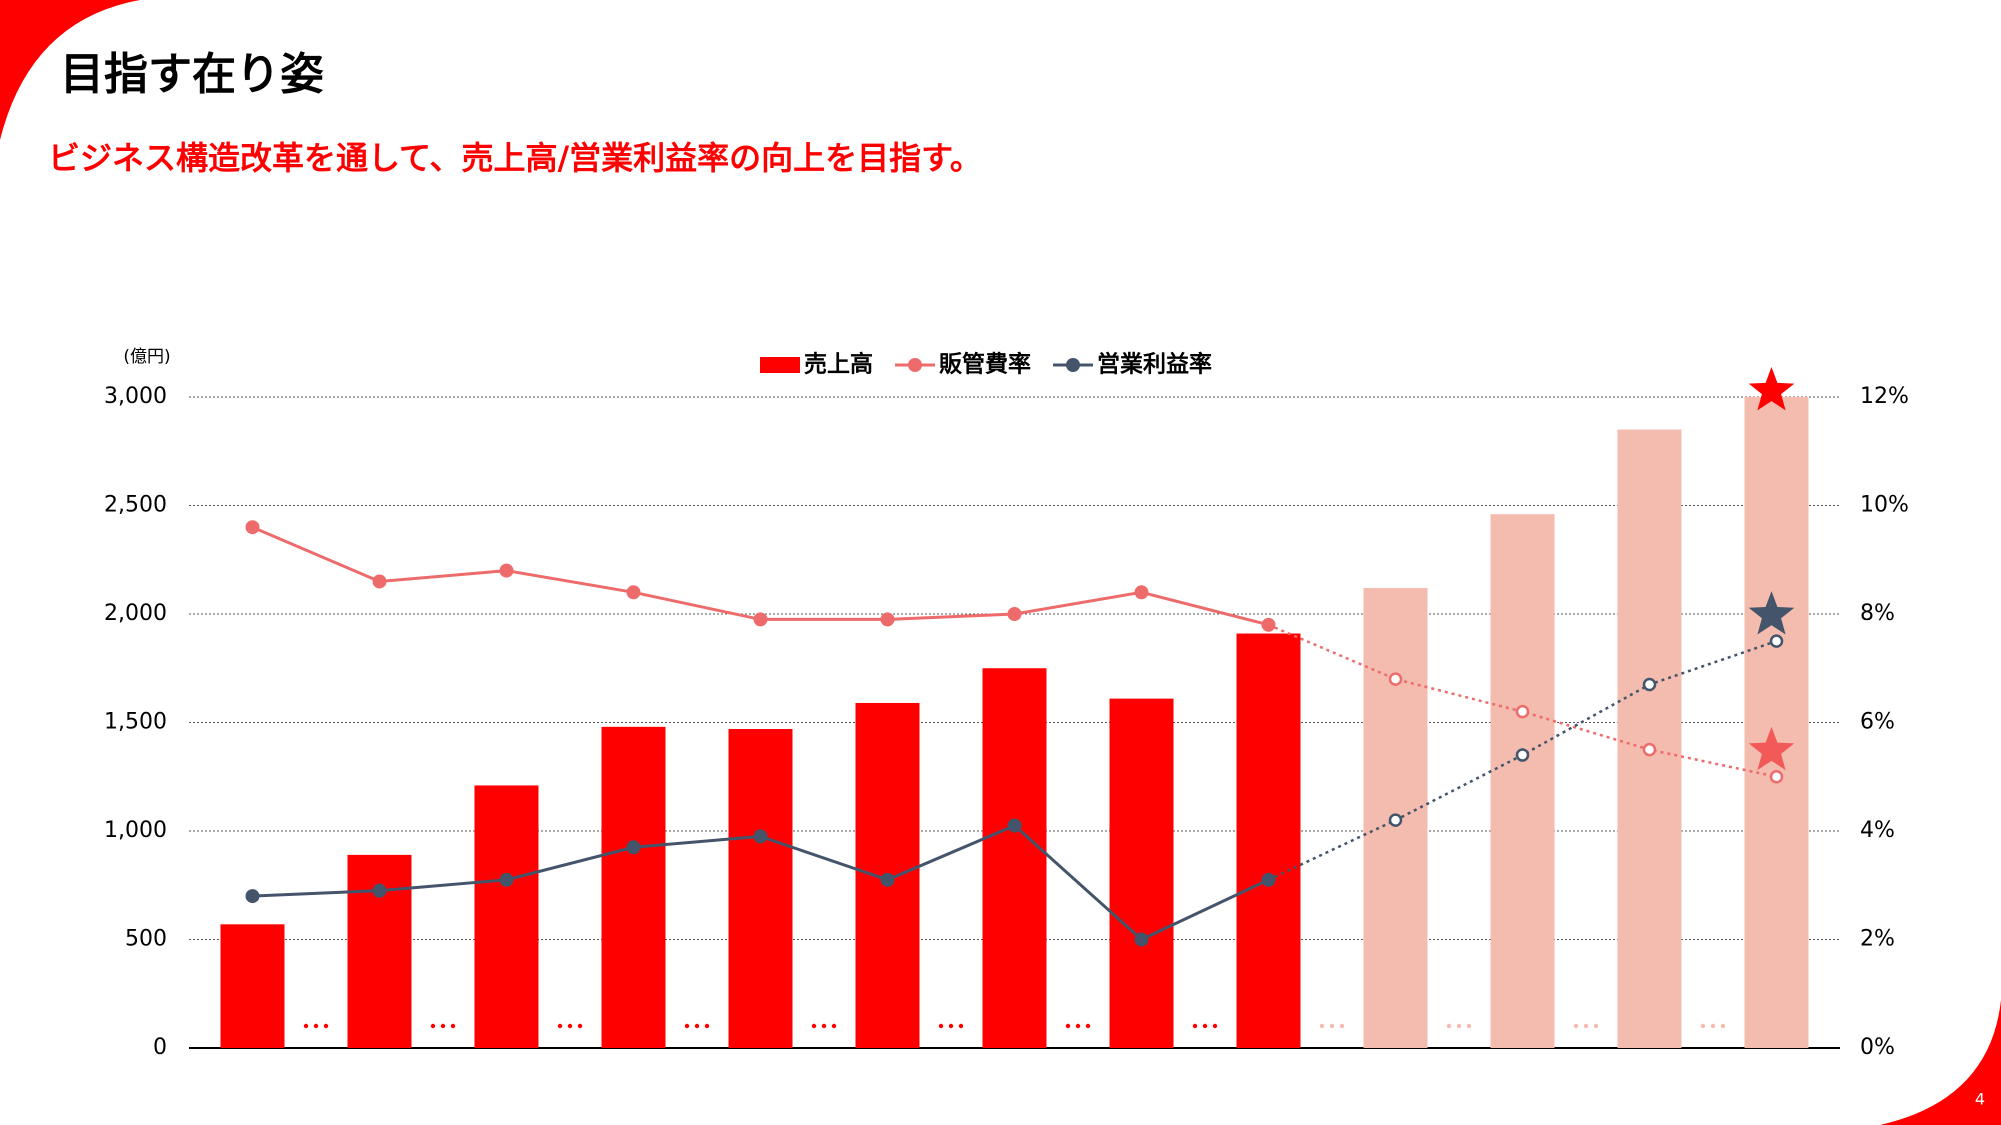 The height and width of the screenshot is (1125, 2001). I want to click on y2-tick-label: 2%, so click(1877, 939).